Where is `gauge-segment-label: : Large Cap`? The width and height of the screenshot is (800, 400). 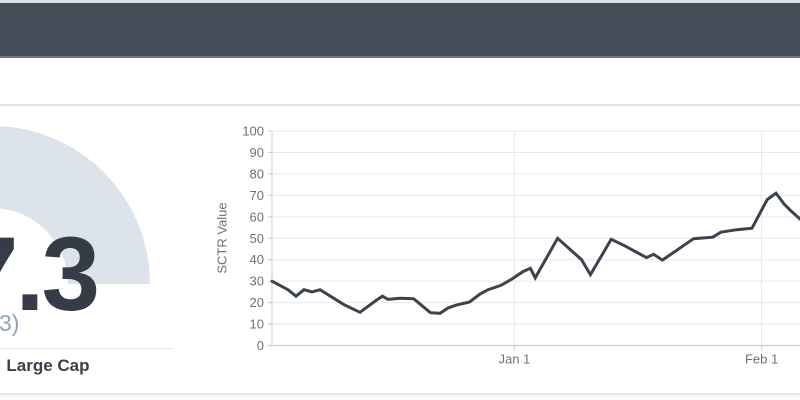 gauge-segment-label: : Large Cap is located at coordinates (45, 365).